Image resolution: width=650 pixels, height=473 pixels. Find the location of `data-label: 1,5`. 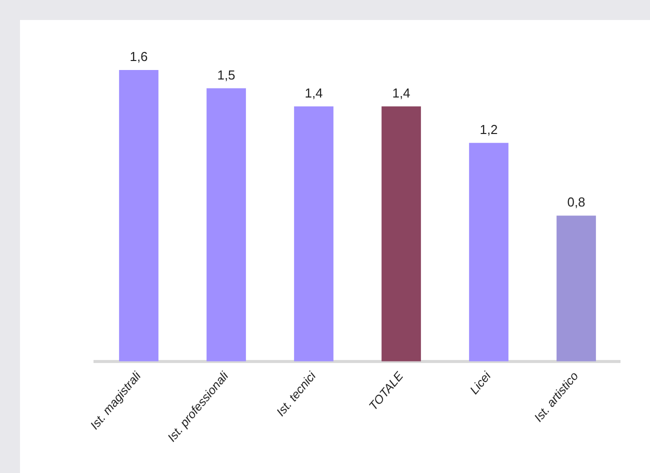

data-label: 1,5 is located at coordinates (226, 74).